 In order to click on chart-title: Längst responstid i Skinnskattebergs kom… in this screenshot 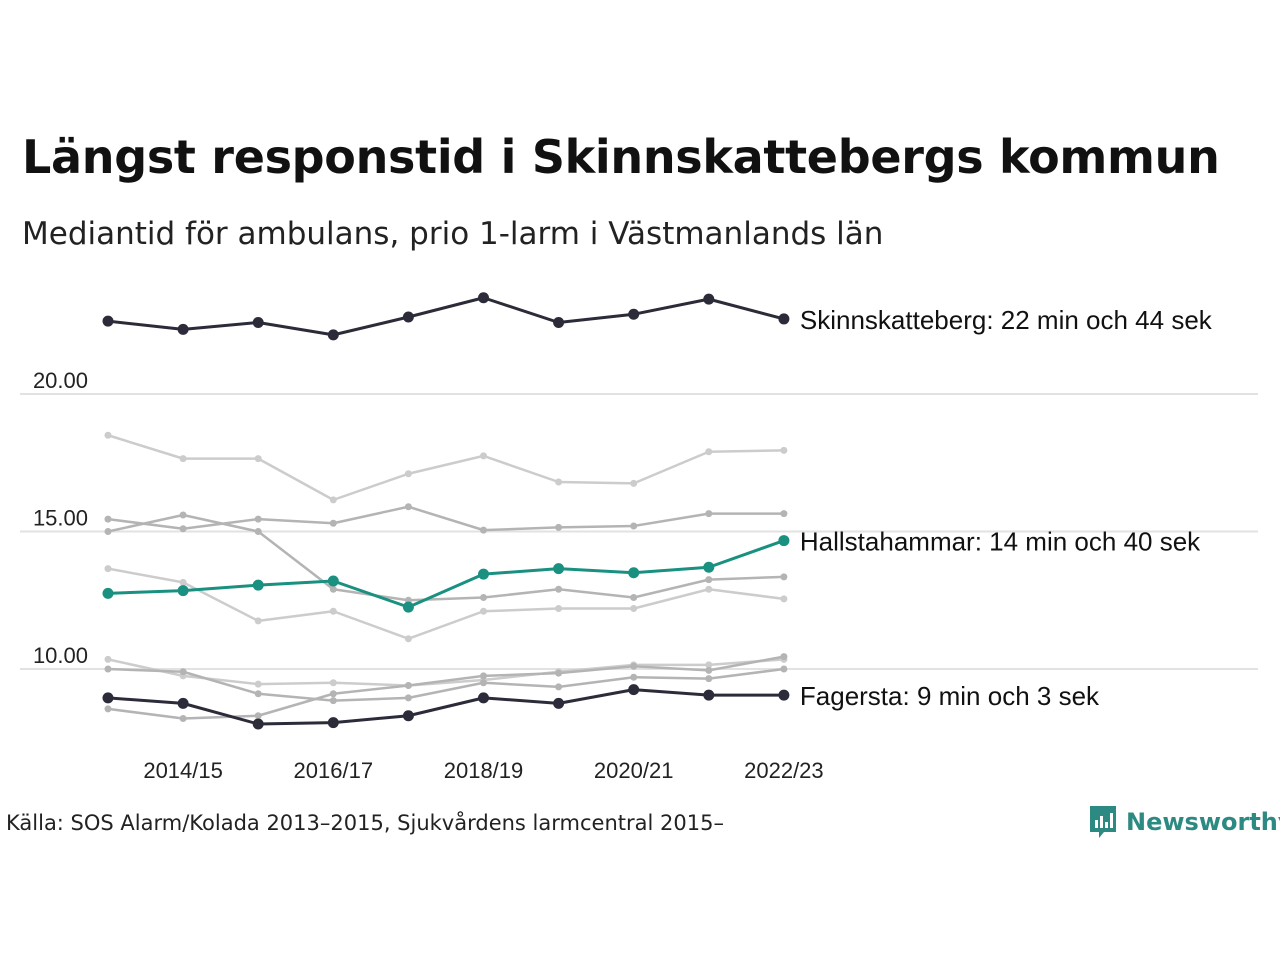, I will do `click(621, 157)`.